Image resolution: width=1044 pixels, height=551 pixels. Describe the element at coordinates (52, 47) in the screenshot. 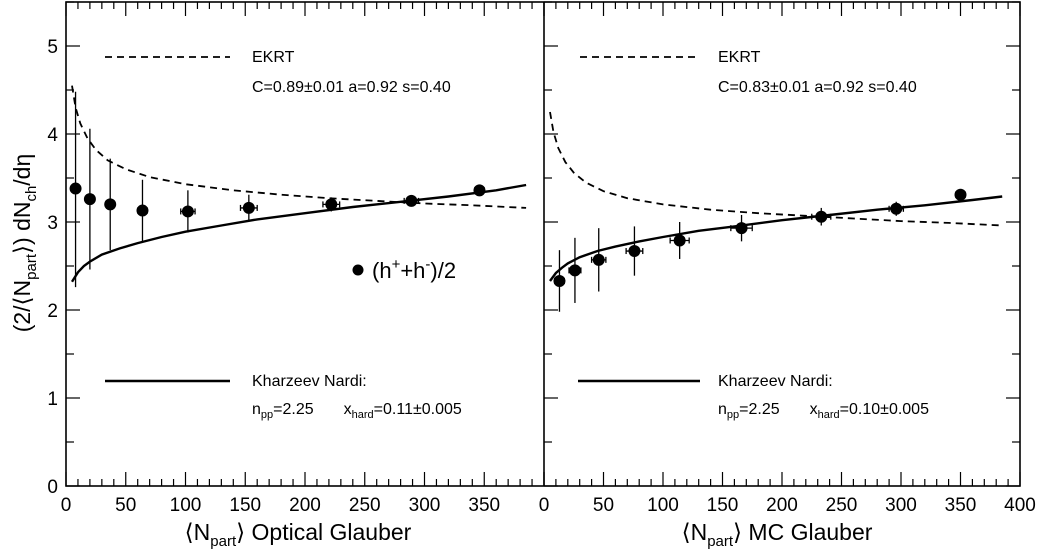

I see `y-tick-label: 5` at that location.